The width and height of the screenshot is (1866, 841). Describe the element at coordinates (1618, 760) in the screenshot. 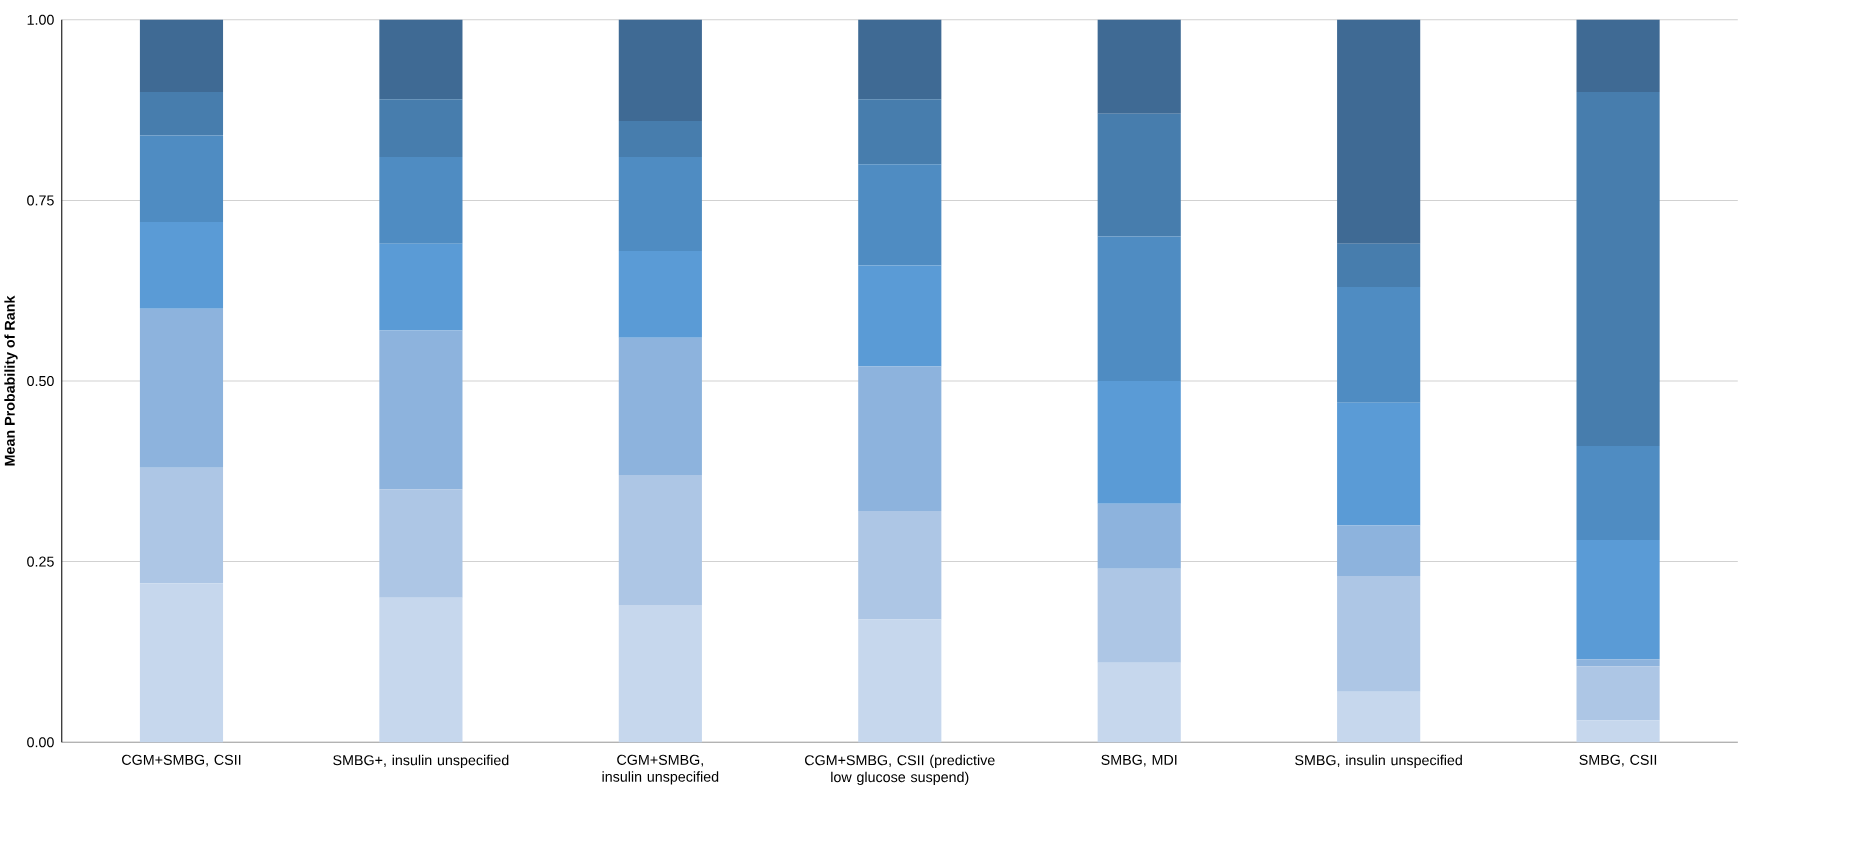

I see `x-tick-label: SMBG, CSII` at that location.